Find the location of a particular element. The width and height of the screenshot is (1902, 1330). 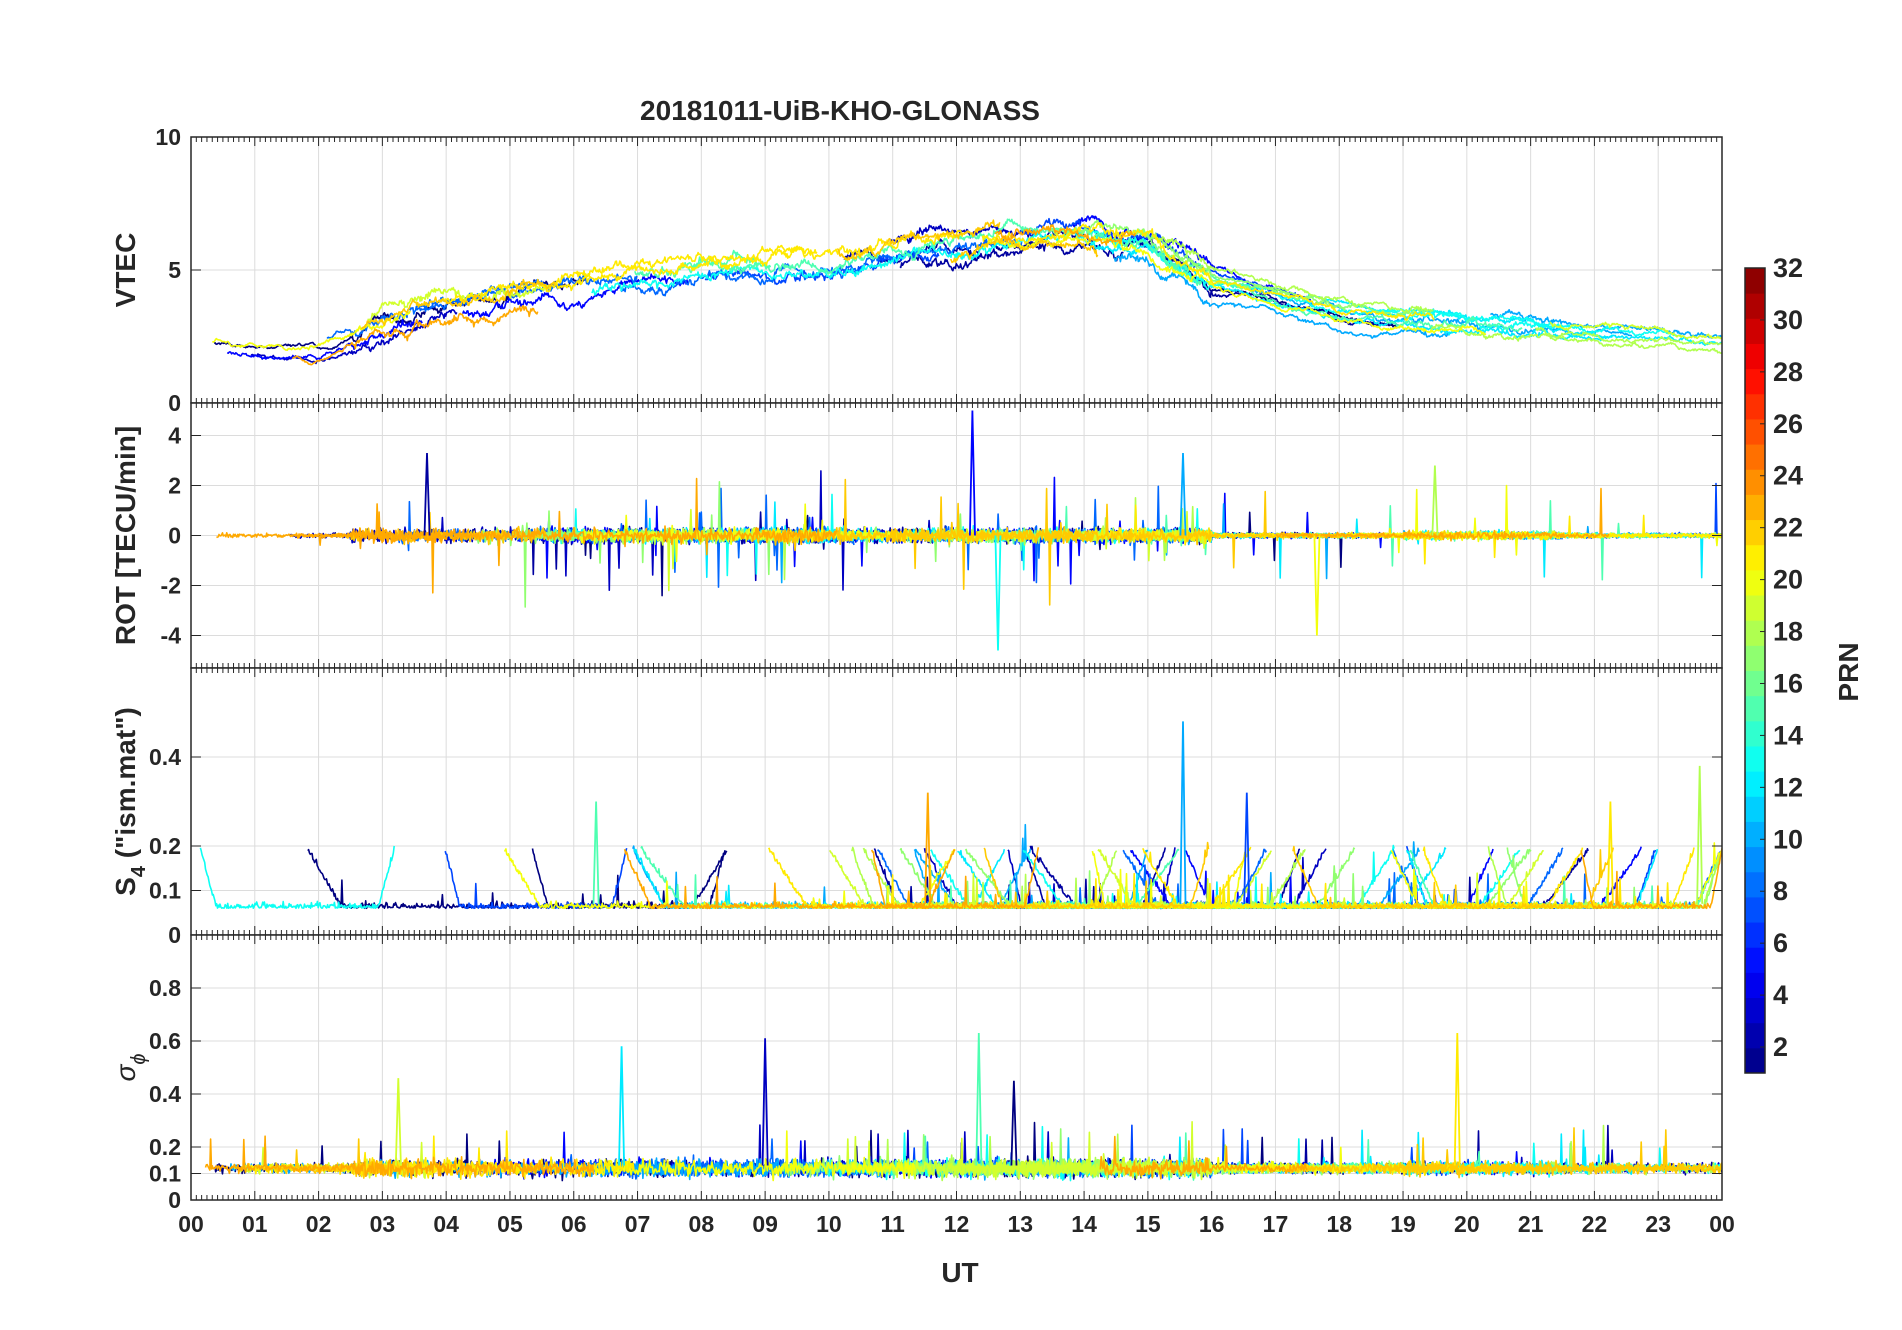

x-tick-label: 11 is located at coordinates (893, 1224).